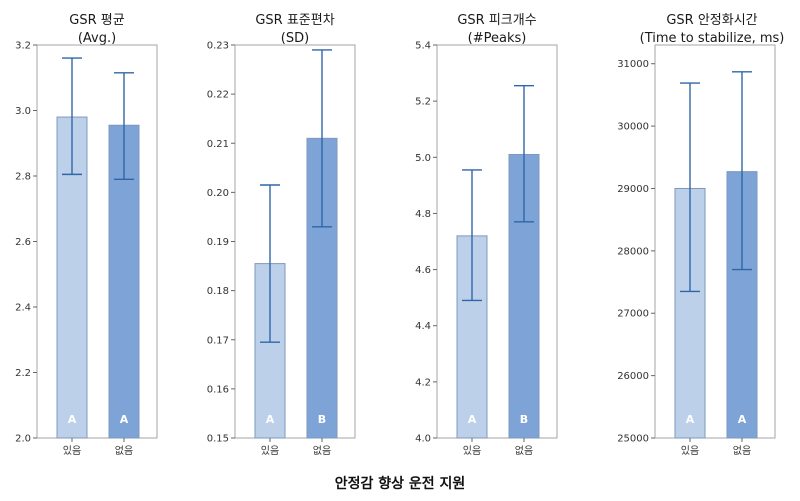  I want to click on y-tick-label: 29000, so click(633, 189).